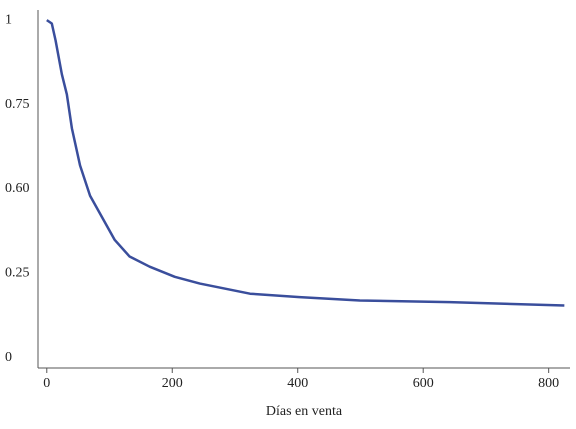 Image resolution: width=576 pixels, height=429 pixels. What do you see at coordinates (17, 273) in the screenshot?
I see `y-tick-label: 0.25` at bounding box center [17, 273].